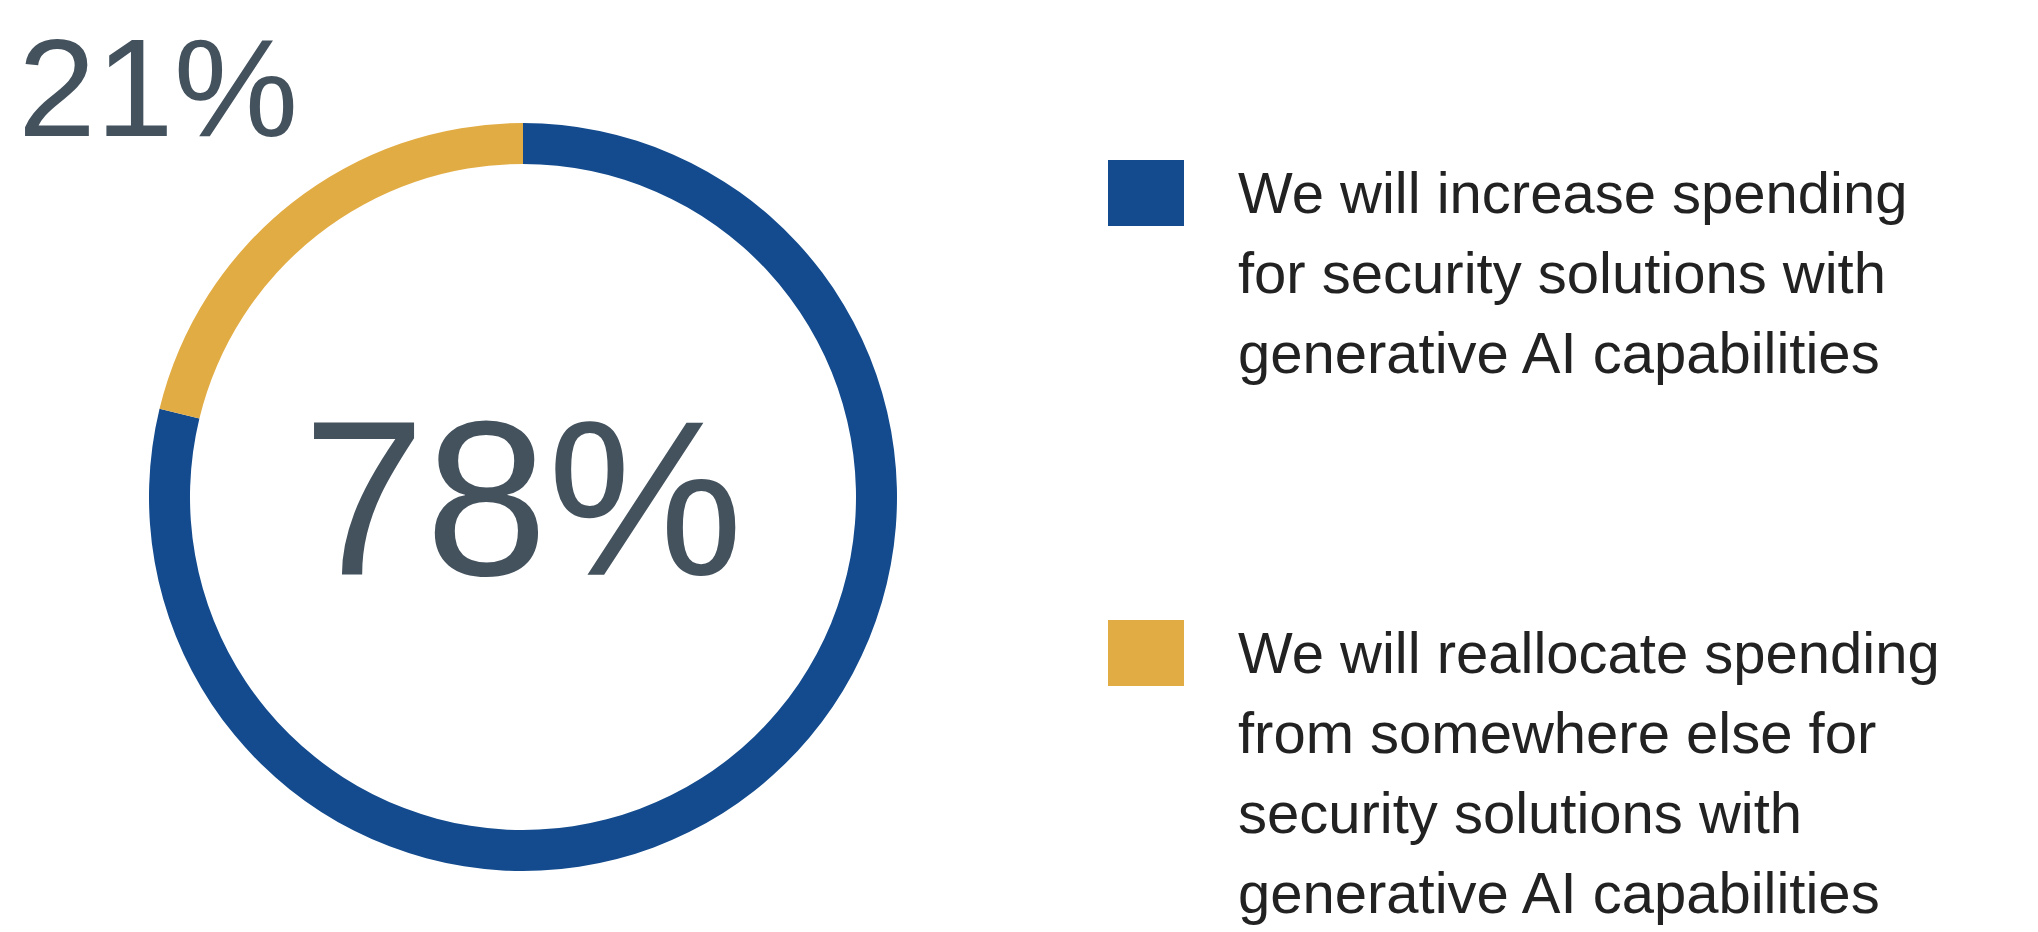  I want to click on data-label: 21%, so click(158, 87).